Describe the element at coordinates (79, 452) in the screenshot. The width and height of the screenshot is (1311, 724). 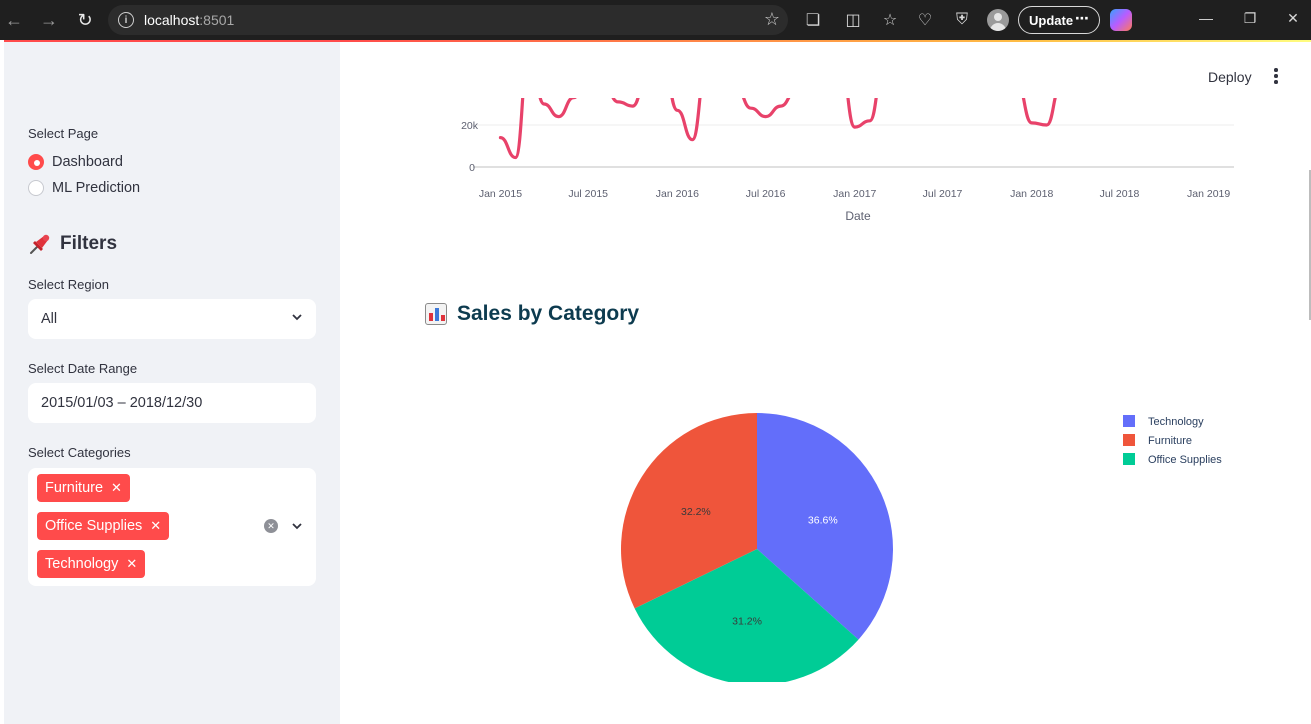
I see `categories-label: Select Categories` at that location.